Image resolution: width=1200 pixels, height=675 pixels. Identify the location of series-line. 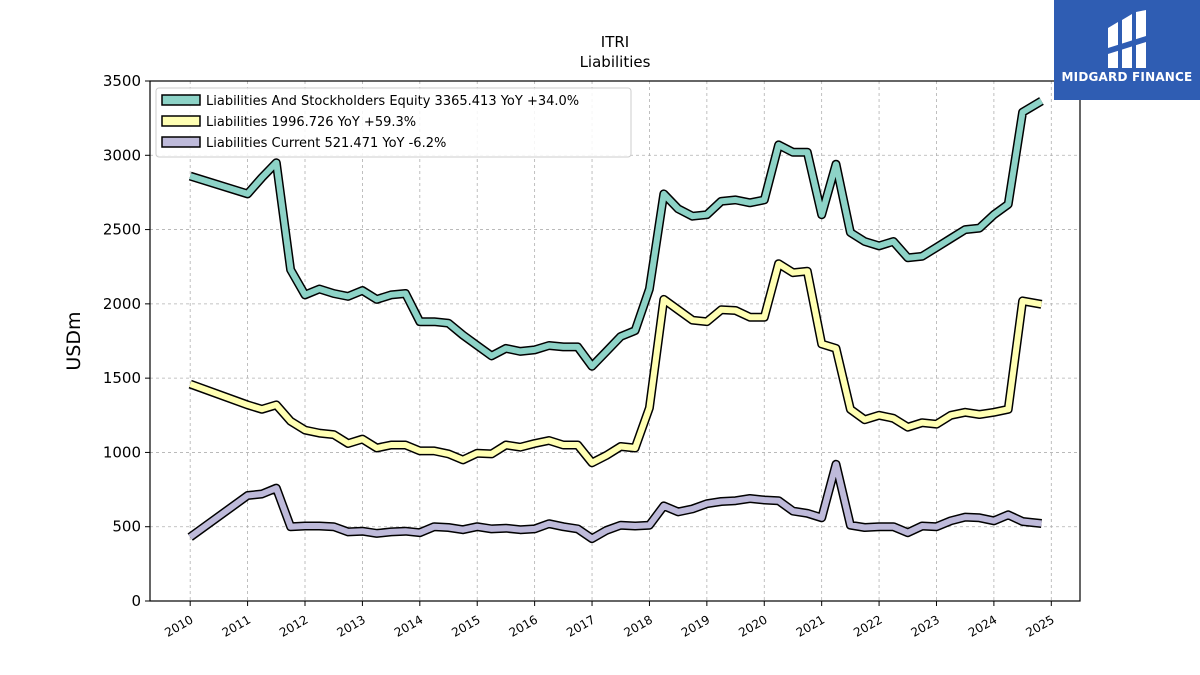
(615, 501).